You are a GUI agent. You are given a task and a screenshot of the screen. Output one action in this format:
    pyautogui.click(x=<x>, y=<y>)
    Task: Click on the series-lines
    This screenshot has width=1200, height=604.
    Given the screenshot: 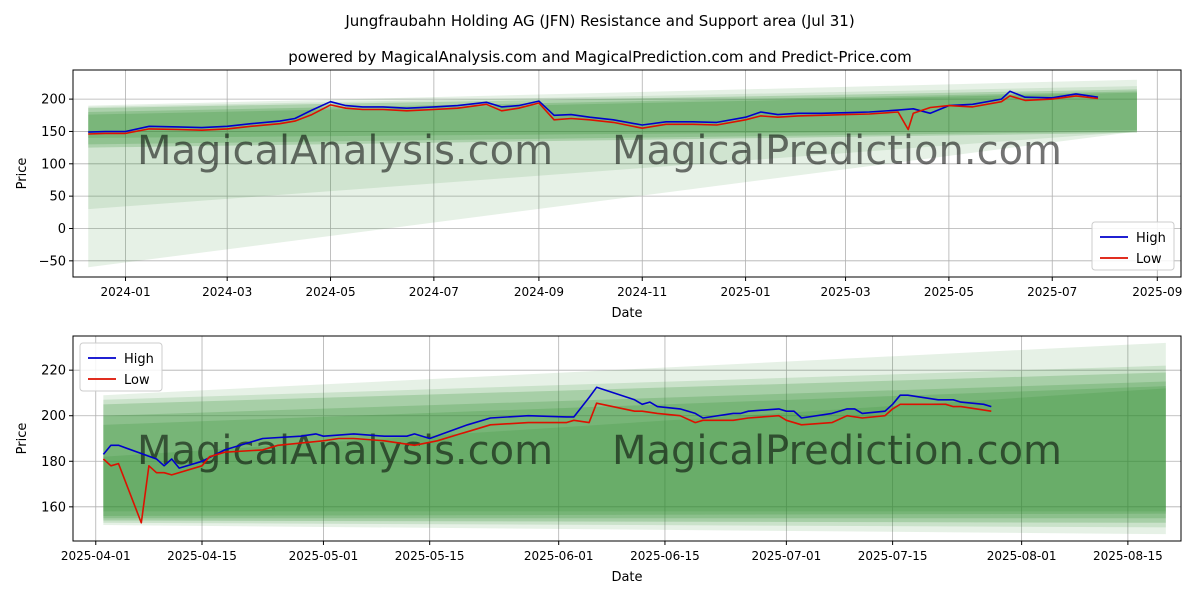 What is the action you would take?
    pyautogui.click(x=593, y=112)
    